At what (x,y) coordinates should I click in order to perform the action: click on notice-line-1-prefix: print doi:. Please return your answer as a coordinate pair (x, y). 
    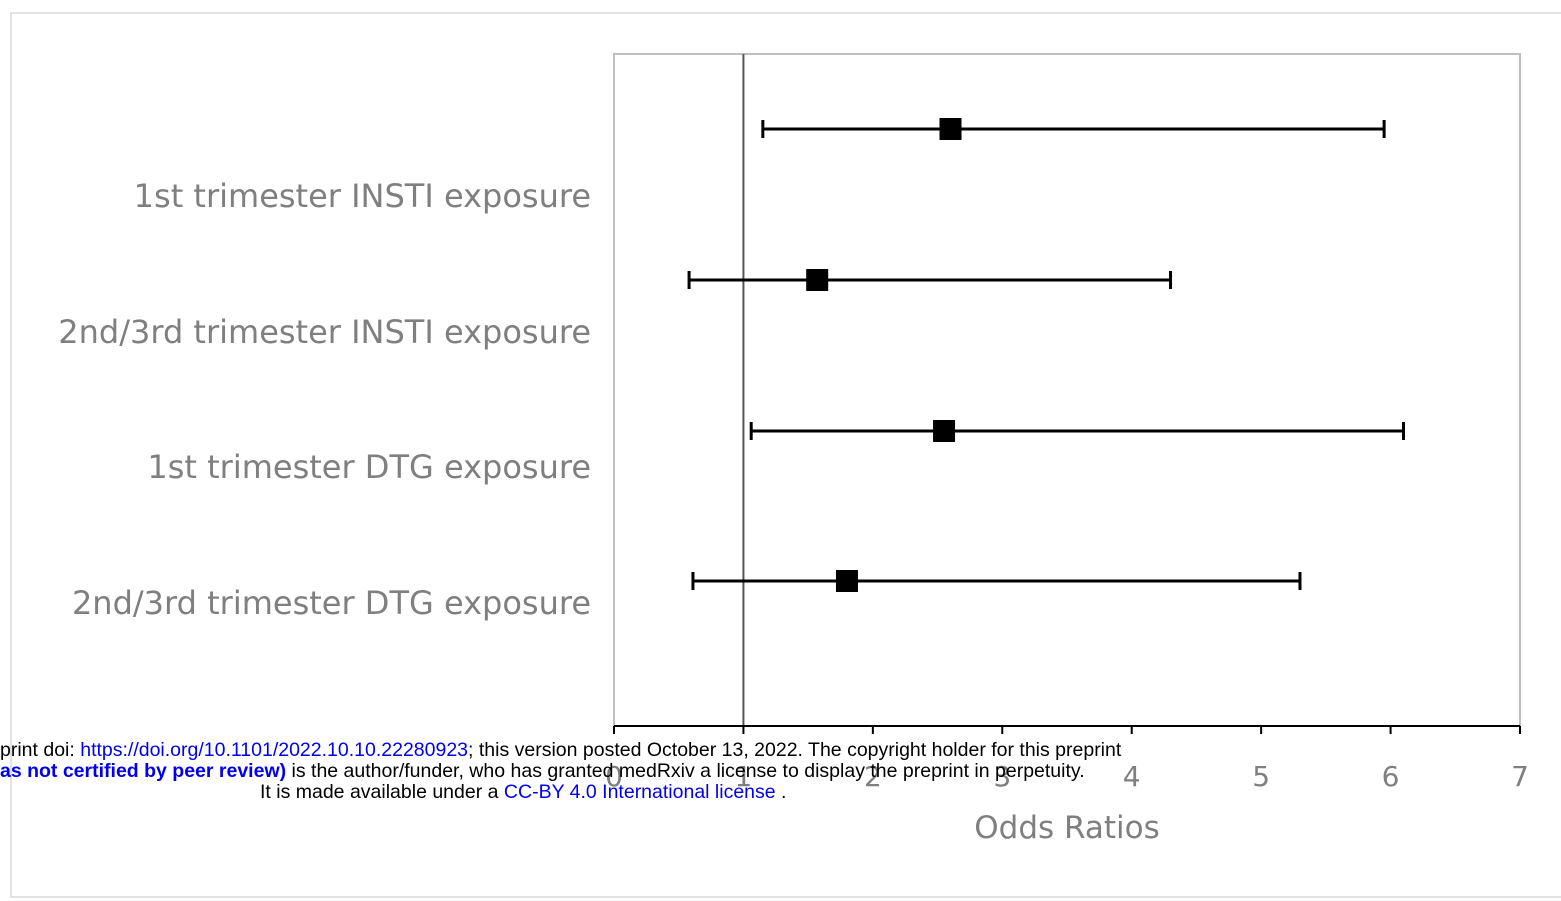
    Looking at the image, I should click on (40, 750).